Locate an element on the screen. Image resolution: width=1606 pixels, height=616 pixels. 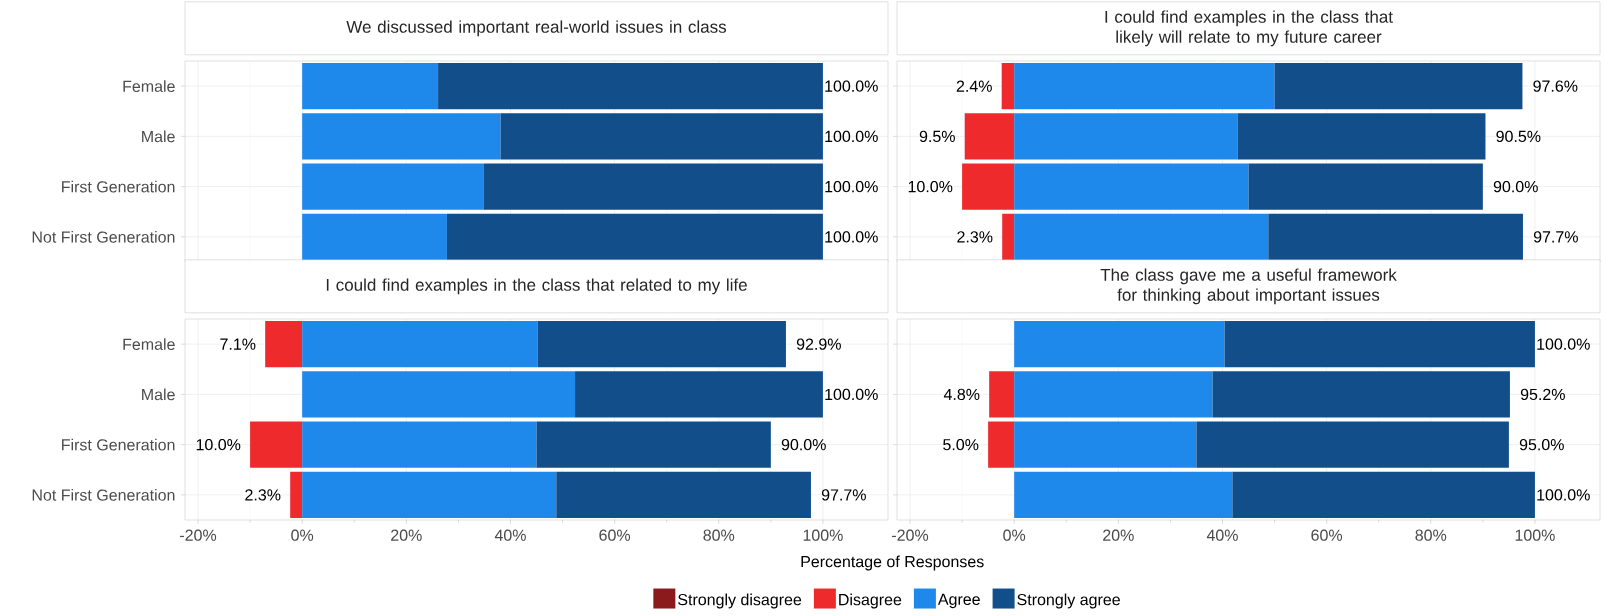
legend-label: Agree is located at coordinates (958, 601).